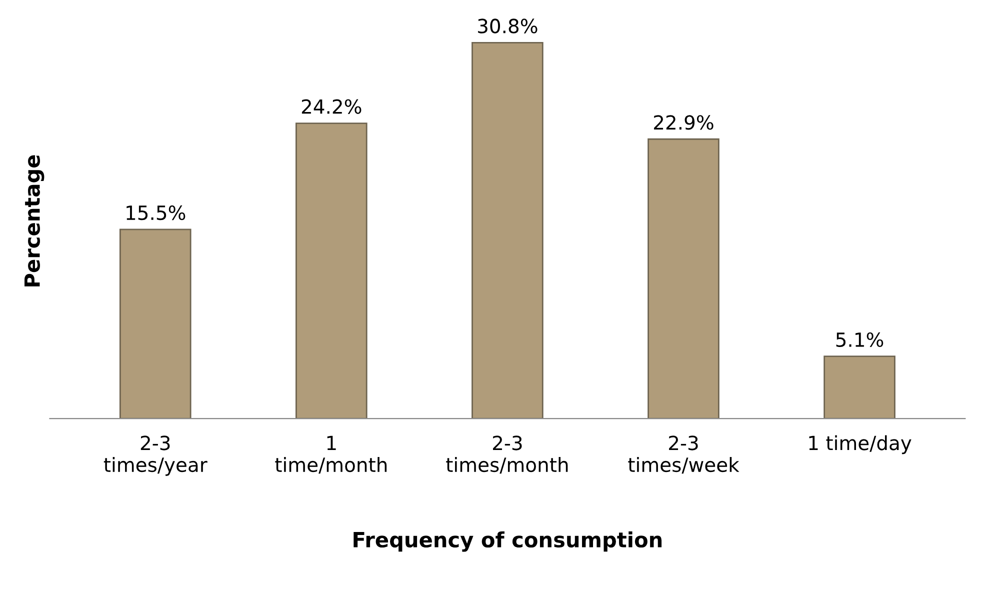  I want to click on data-label: 24.2%, so click(332, 106).